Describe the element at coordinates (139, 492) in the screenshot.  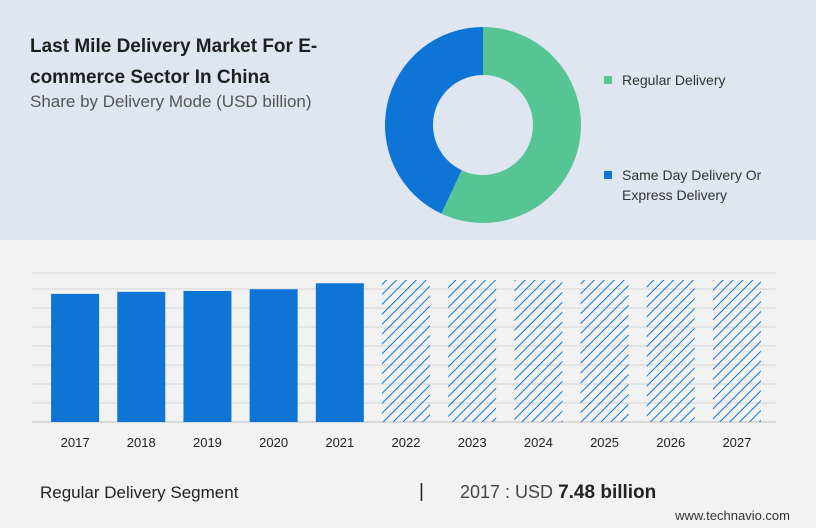
I see `segment-label: Regular Delivery Segment` at that location.